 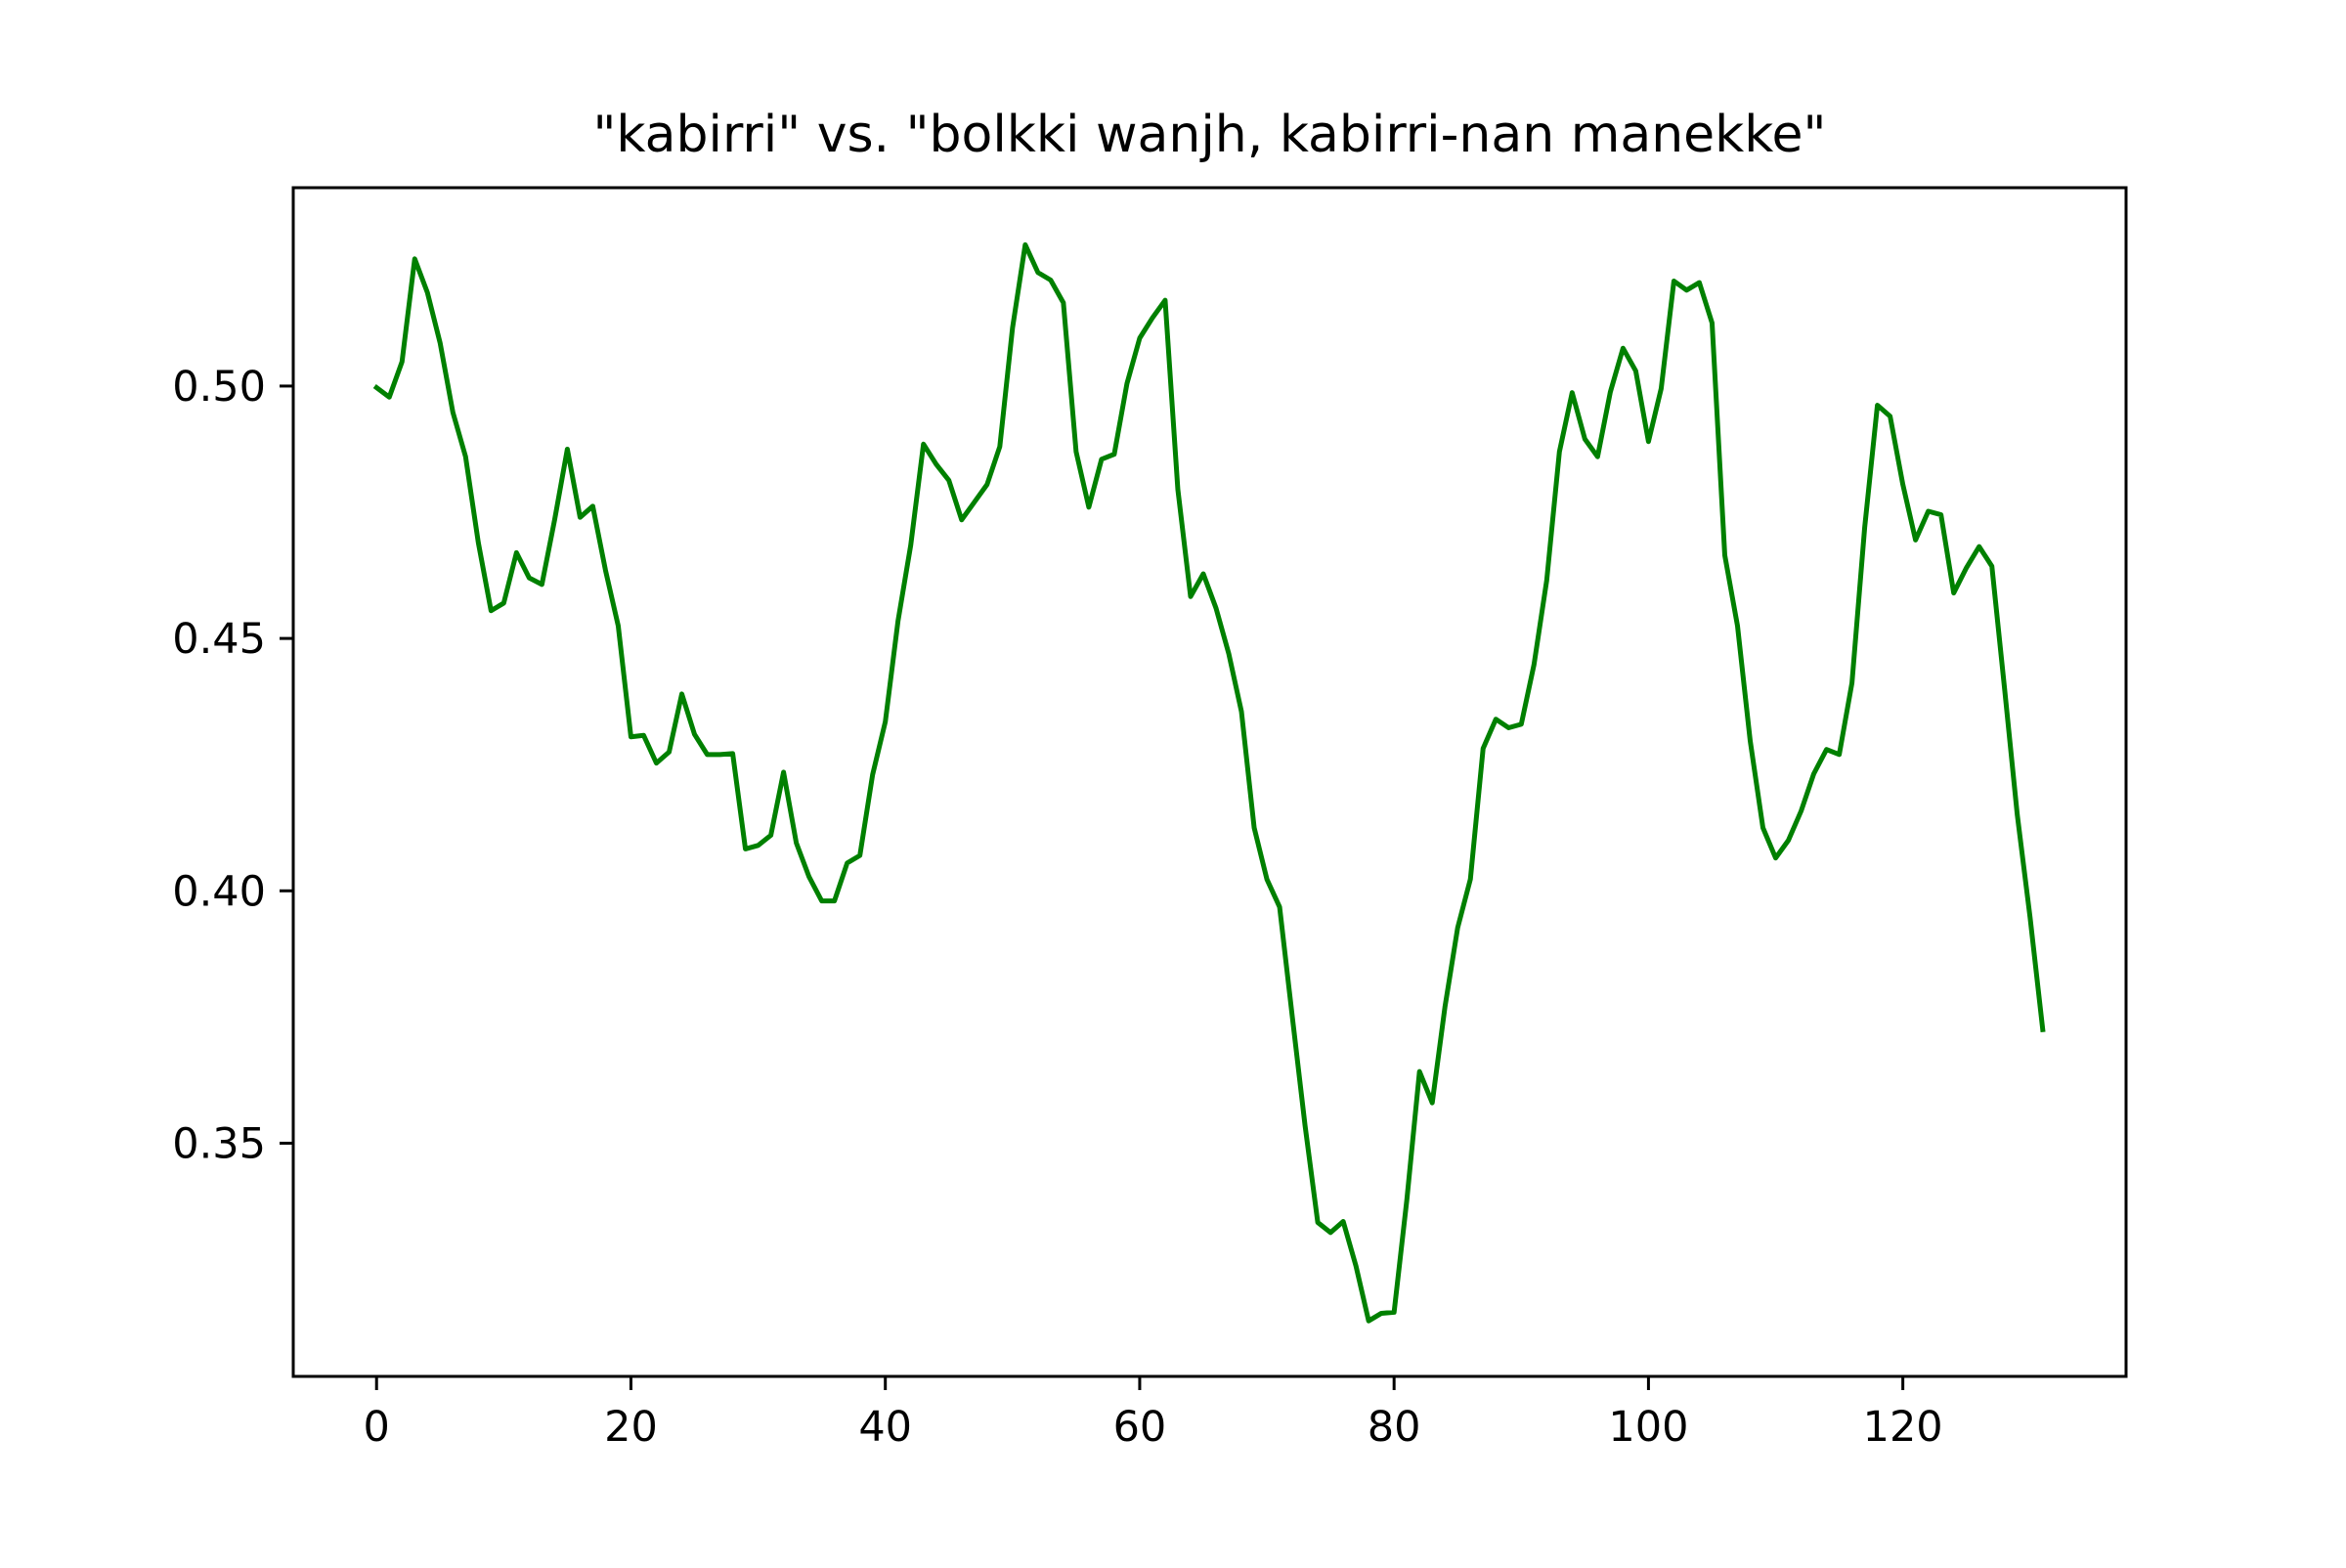 What do you see at coordinates (1394, 1428) in the screenshot?
I see `x-tick-label: 80` at bounding box center [1394, 1428].